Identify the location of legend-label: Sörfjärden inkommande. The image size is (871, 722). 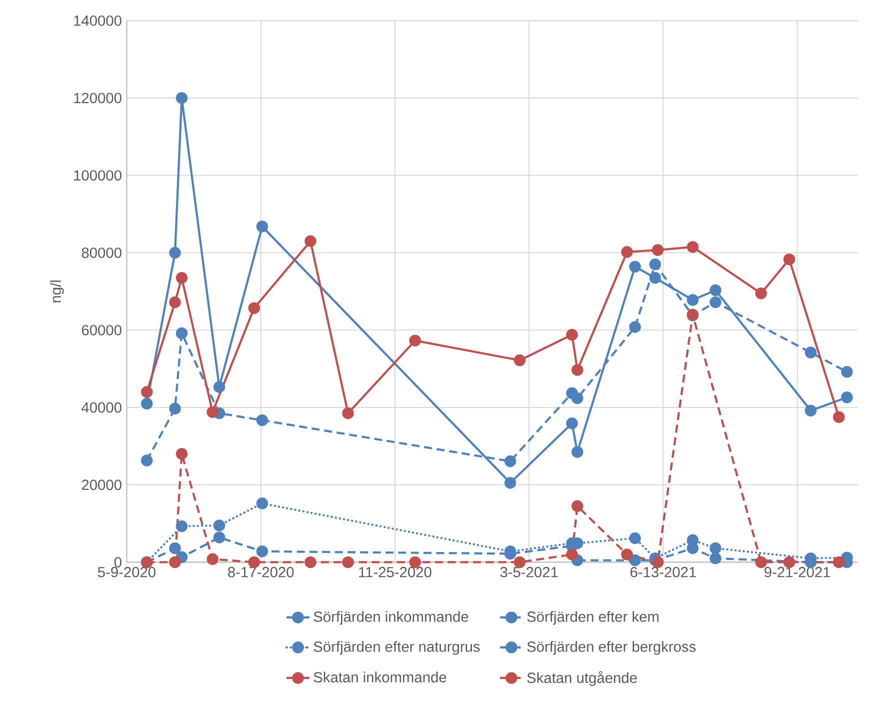
(391, 618).